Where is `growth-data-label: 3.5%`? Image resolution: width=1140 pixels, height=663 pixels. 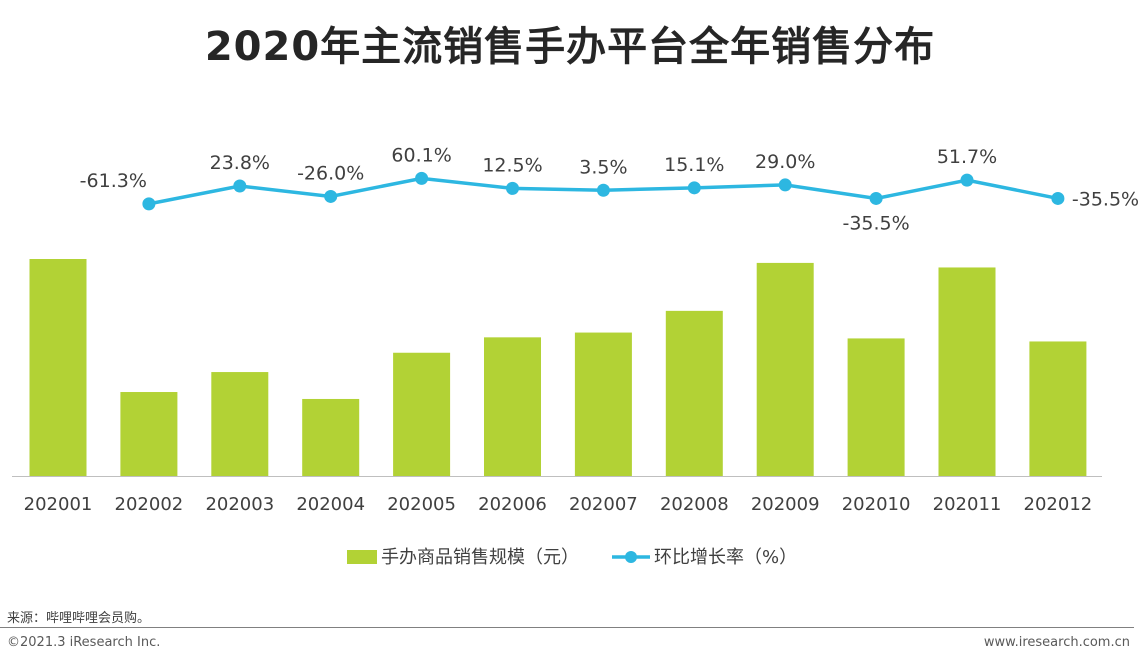
growth-data-label: 3.5% is located at coordinates (603, 167).